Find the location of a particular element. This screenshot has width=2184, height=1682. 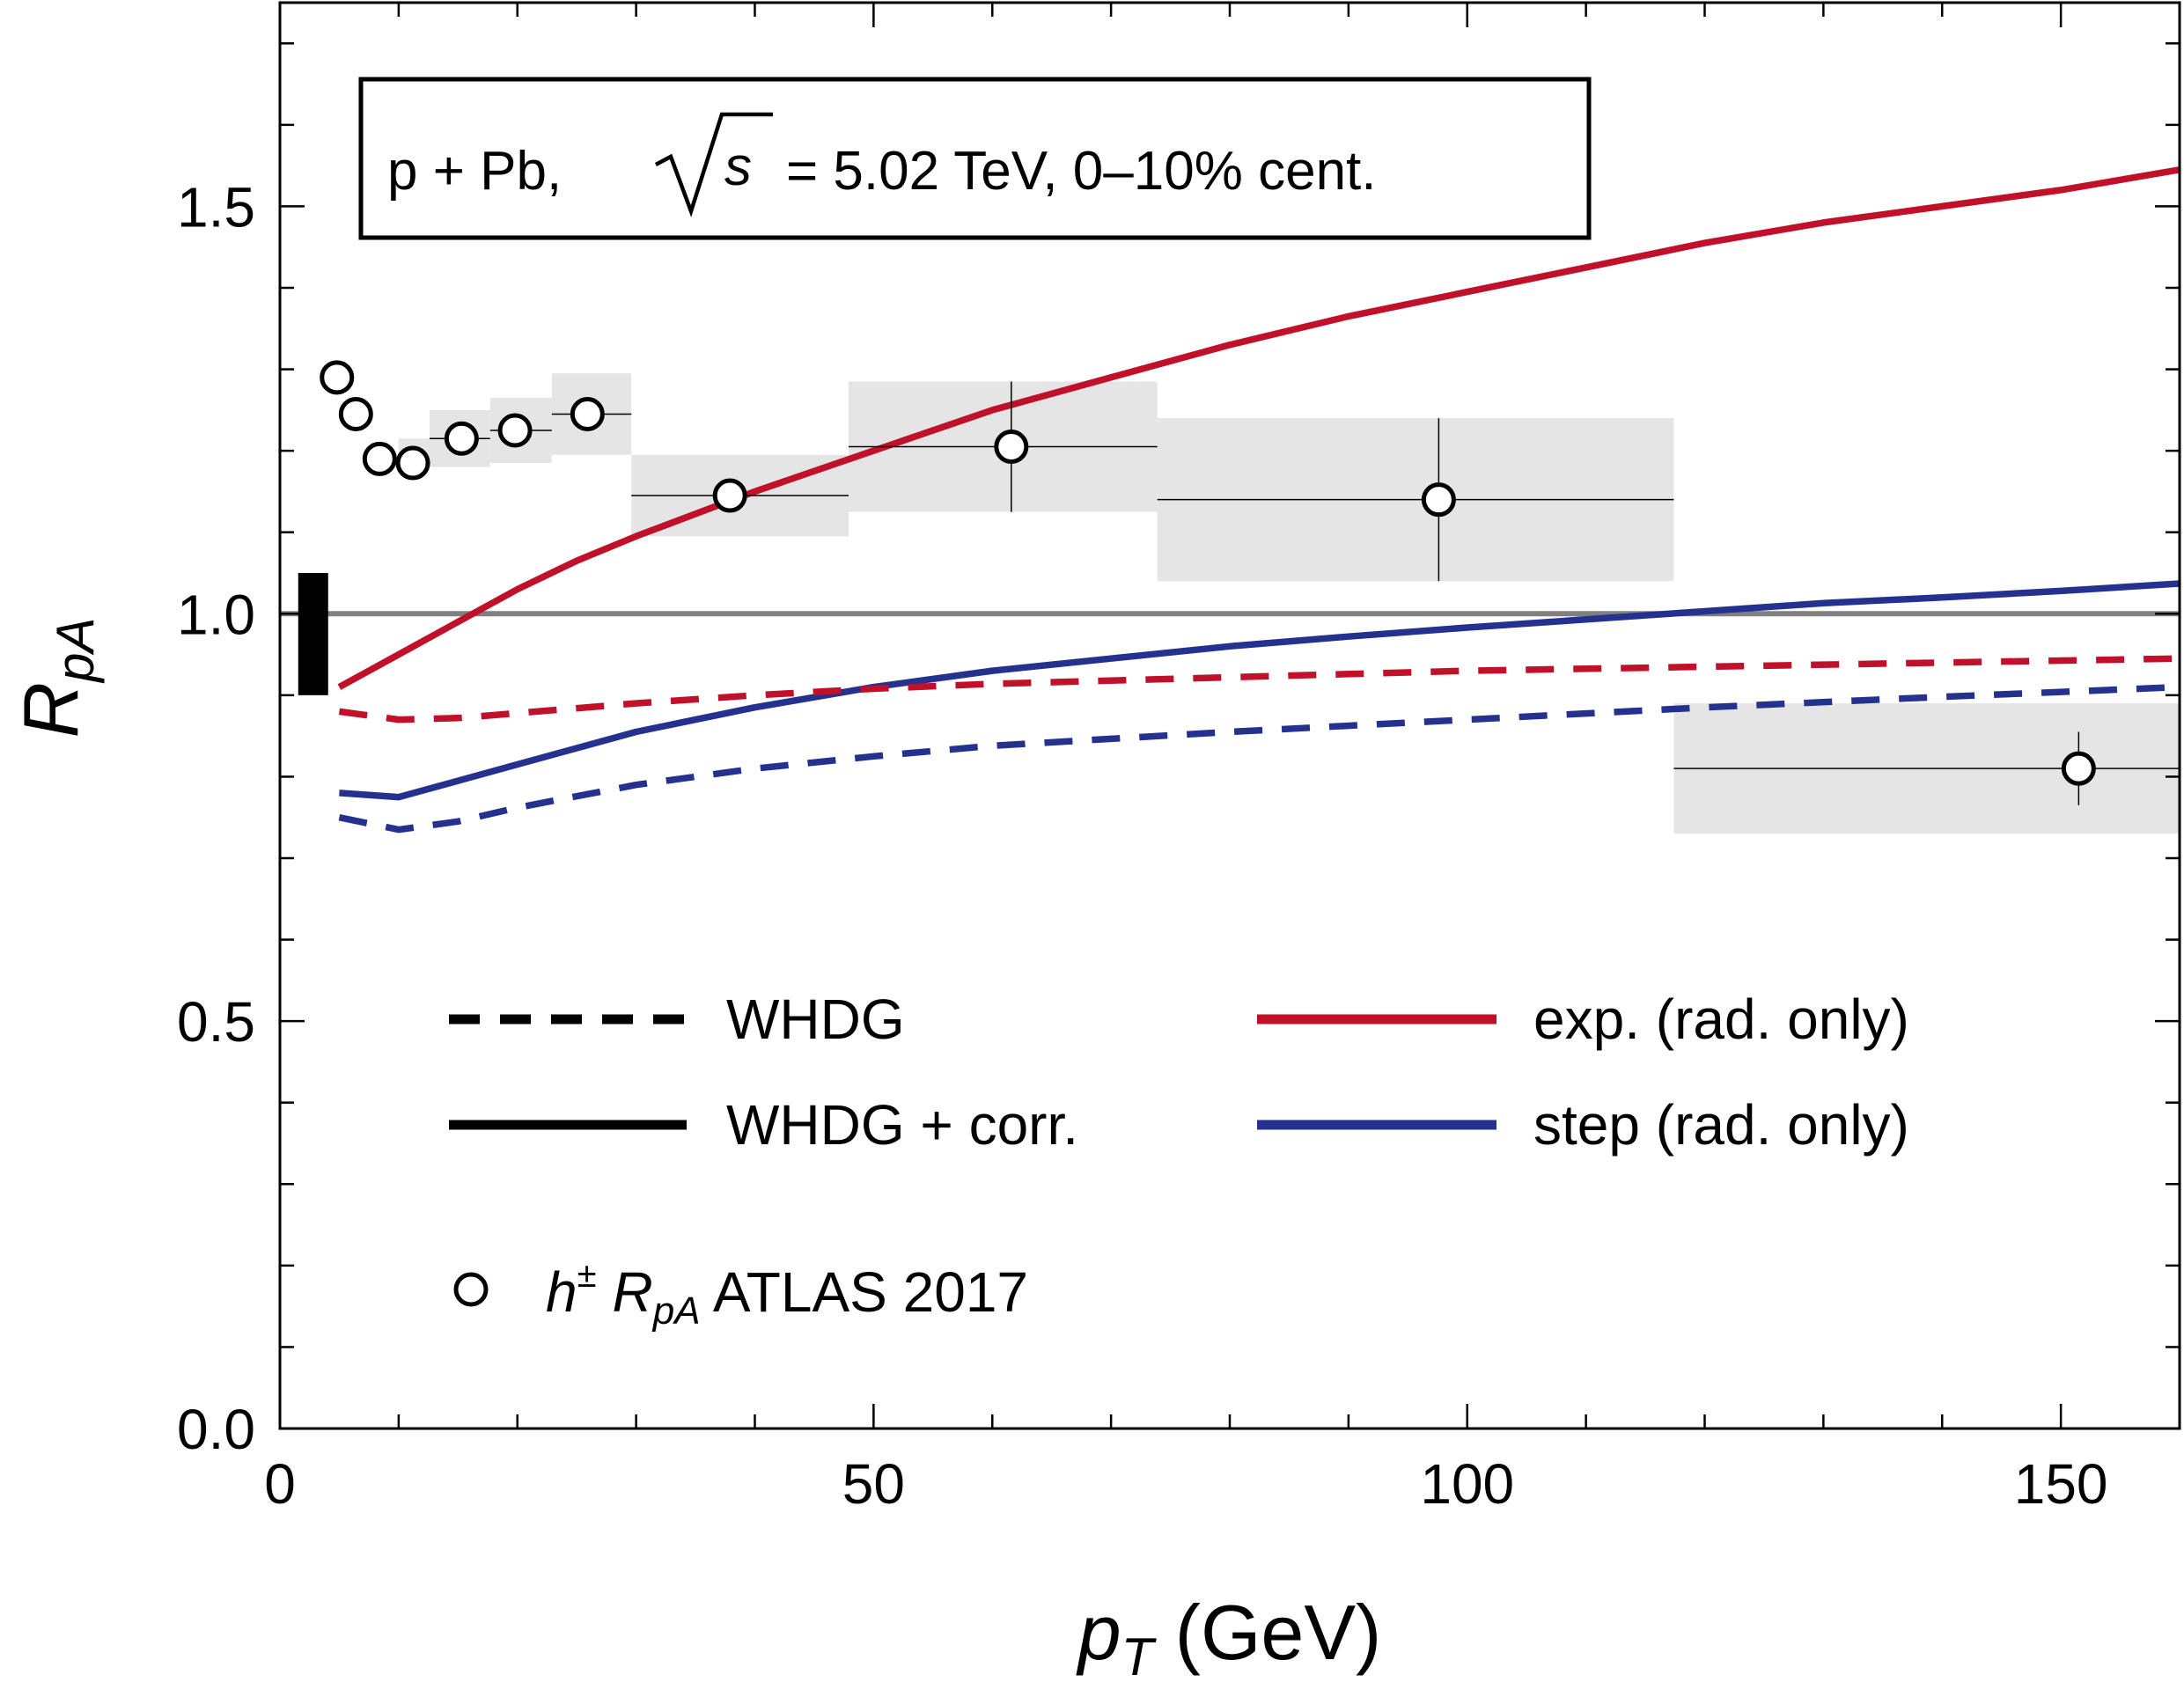

legend-whdg-label: WHDG is located at coordinates (815, 1020).